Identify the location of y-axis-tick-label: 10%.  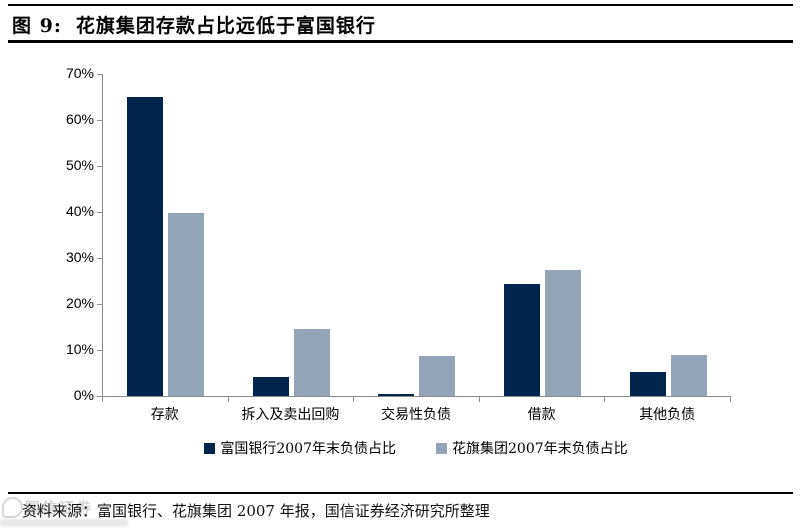
(79, 349).